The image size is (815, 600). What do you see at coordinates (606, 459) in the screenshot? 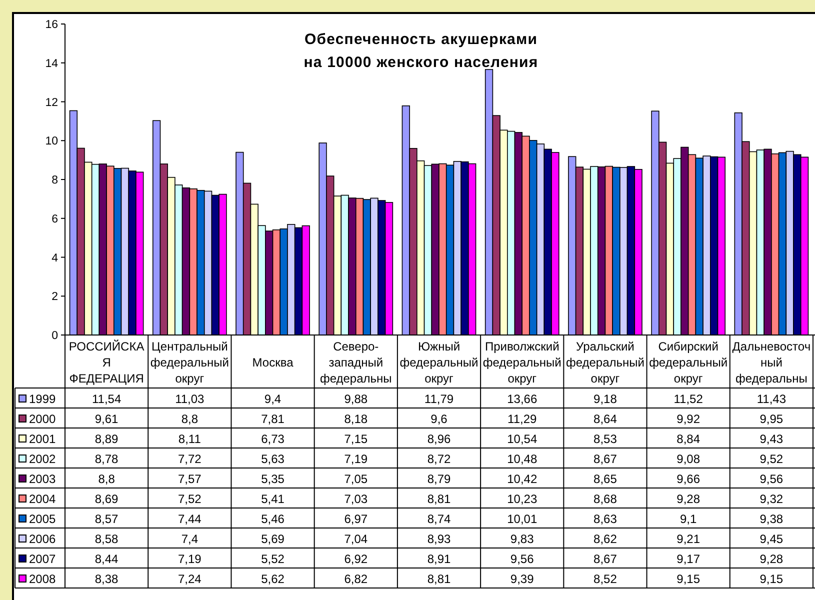
I see `data-label: 8,67` at bounding box center [606, 459].